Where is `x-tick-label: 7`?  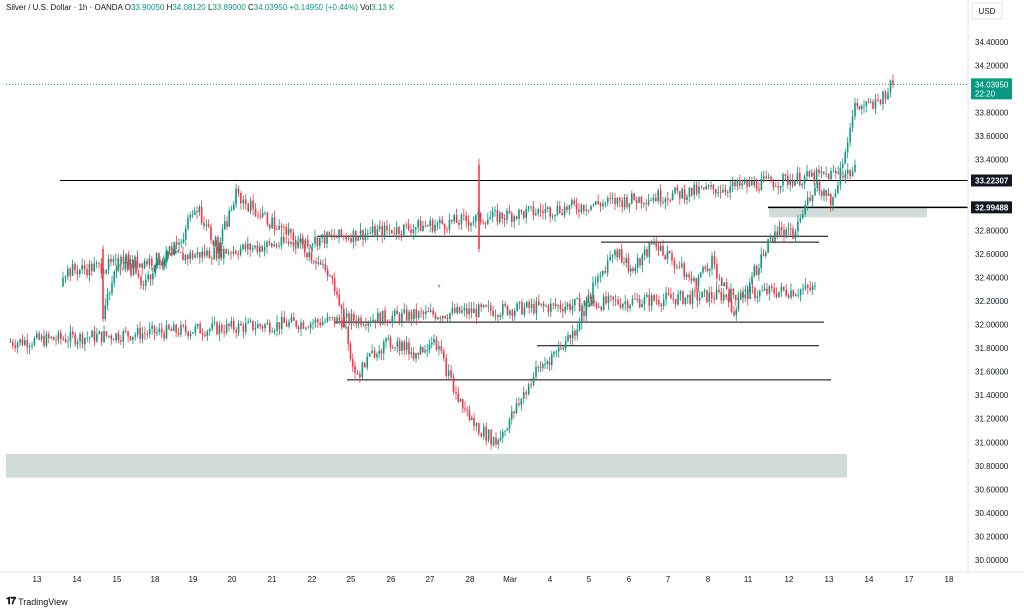 x-tick-label: 7 is located at coordinates (668, 579).